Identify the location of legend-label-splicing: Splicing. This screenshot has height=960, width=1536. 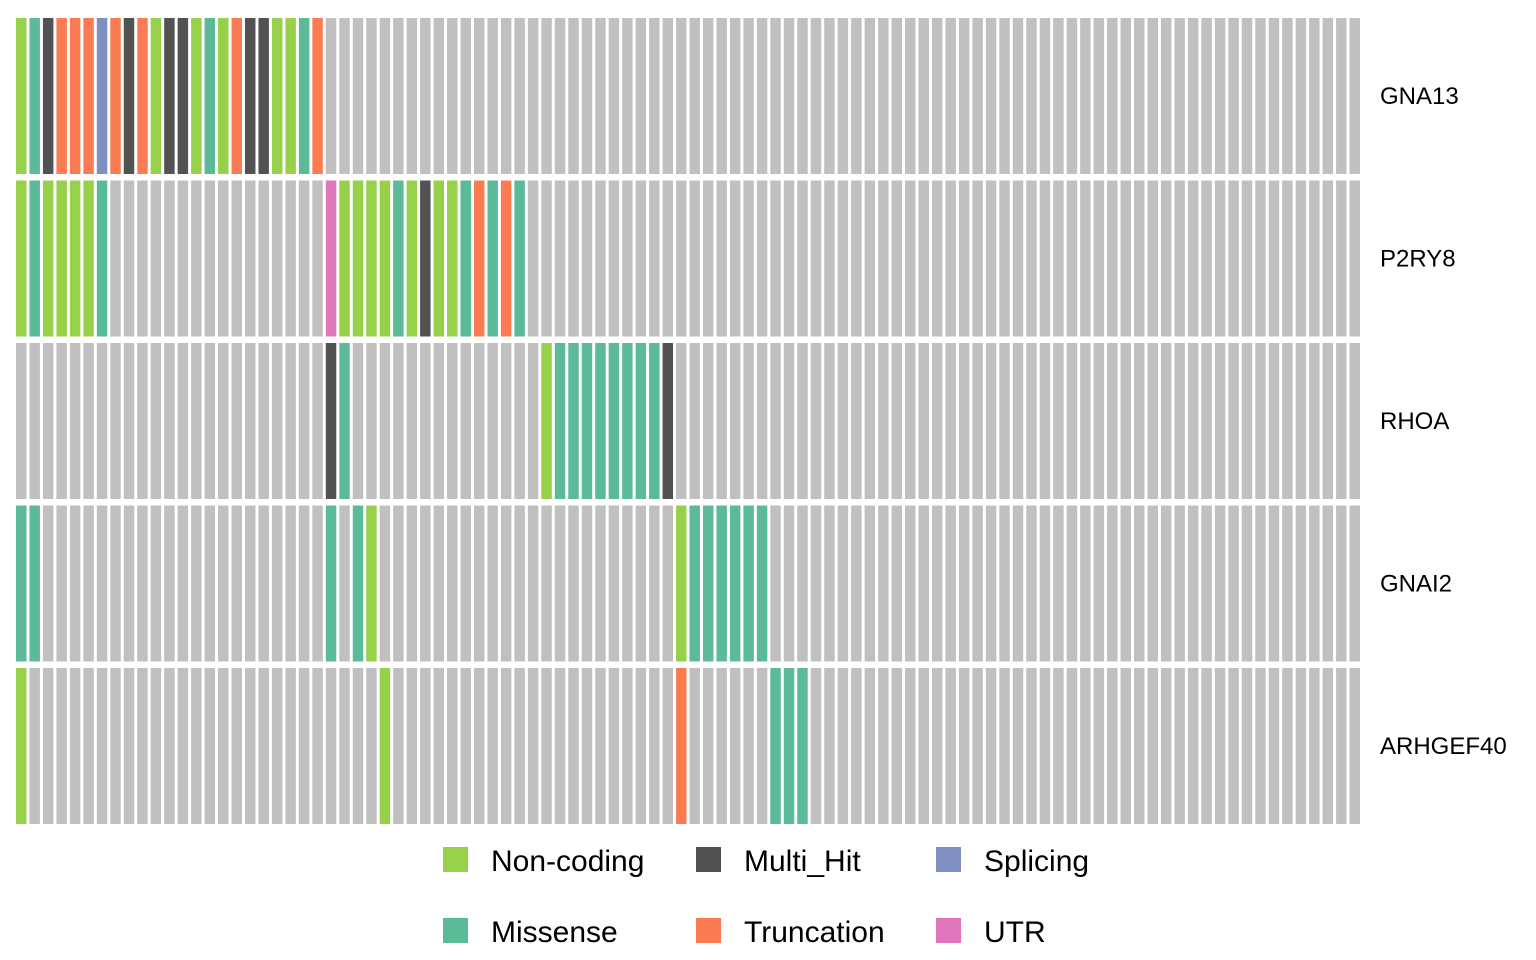
(1036, 861).